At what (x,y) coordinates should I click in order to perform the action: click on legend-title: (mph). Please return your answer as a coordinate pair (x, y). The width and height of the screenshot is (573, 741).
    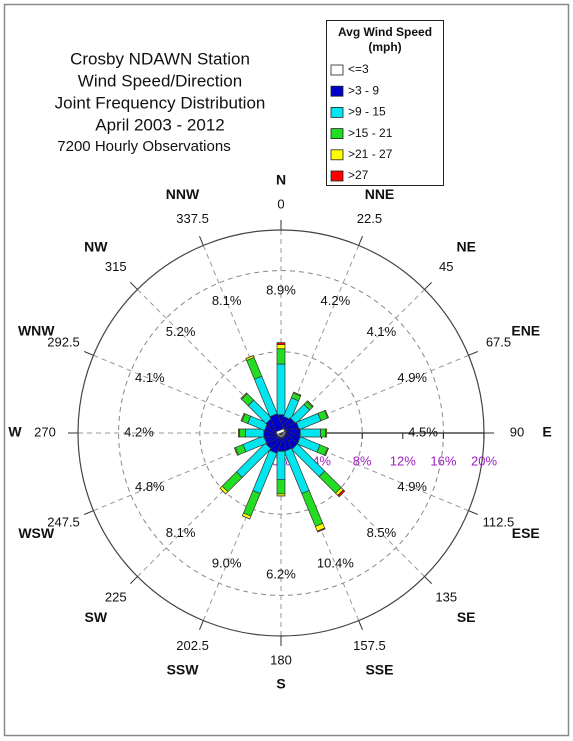
    Looking at the image, I should click on (384, 47).